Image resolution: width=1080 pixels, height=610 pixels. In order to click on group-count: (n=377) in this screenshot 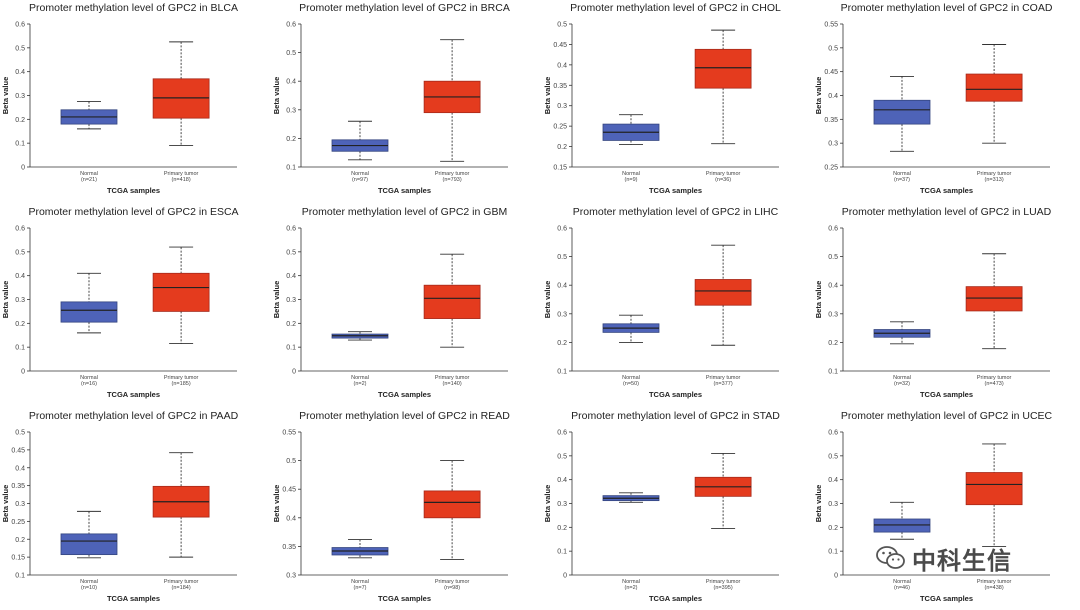, I will do `click(723, 384)`.